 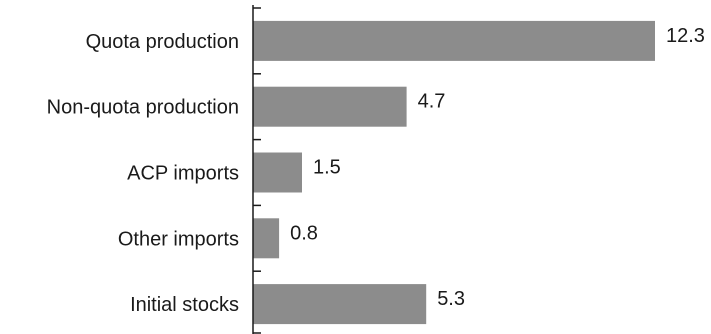 What do you see at coordinates (184, 305) in the screenshot?
I see `category-label: Initial stocks` at bounding box center [184, 305].